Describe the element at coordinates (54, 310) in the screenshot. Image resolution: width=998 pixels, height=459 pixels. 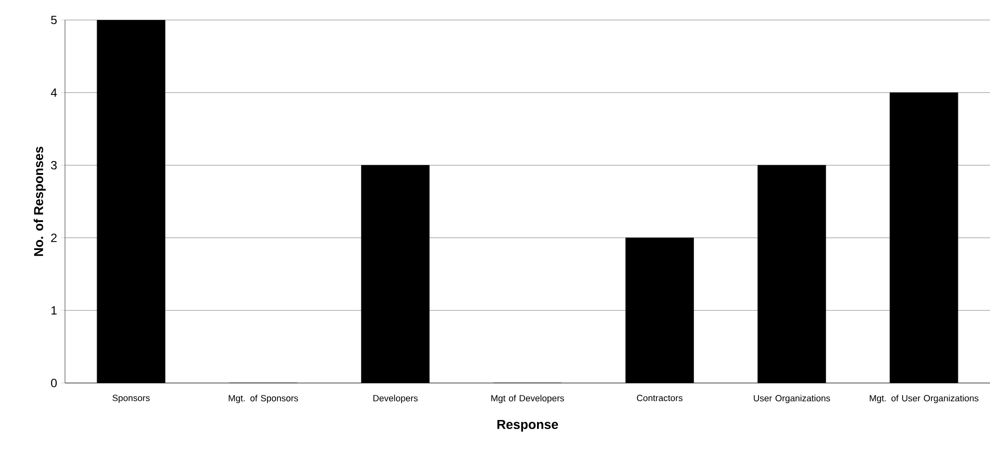
I see `y-tick-label: 1` at that location.